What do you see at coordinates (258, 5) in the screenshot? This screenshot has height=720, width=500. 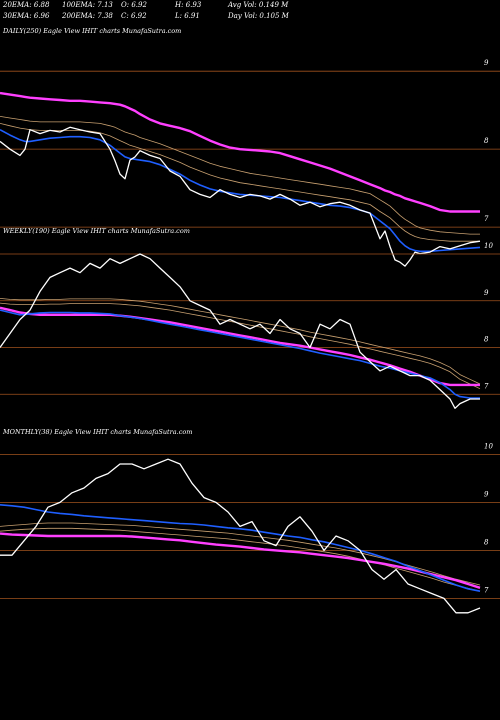 I see `avg-vol-value: Avg Vol: 0.149 M` at bounding box center [258, 5].